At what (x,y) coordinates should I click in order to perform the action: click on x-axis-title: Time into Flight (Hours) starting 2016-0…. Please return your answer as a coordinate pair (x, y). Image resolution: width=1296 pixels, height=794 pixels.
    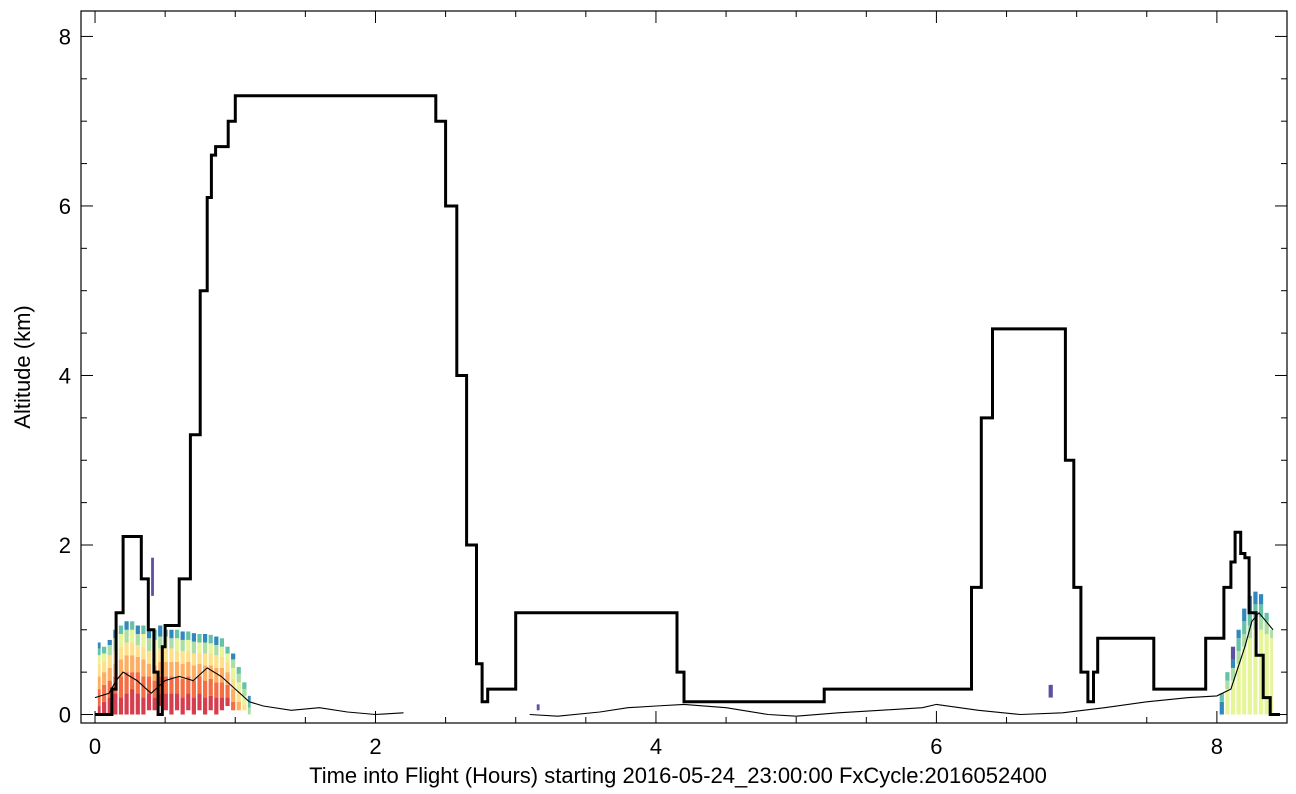
    Looking at the image, I should click on (678, 775).